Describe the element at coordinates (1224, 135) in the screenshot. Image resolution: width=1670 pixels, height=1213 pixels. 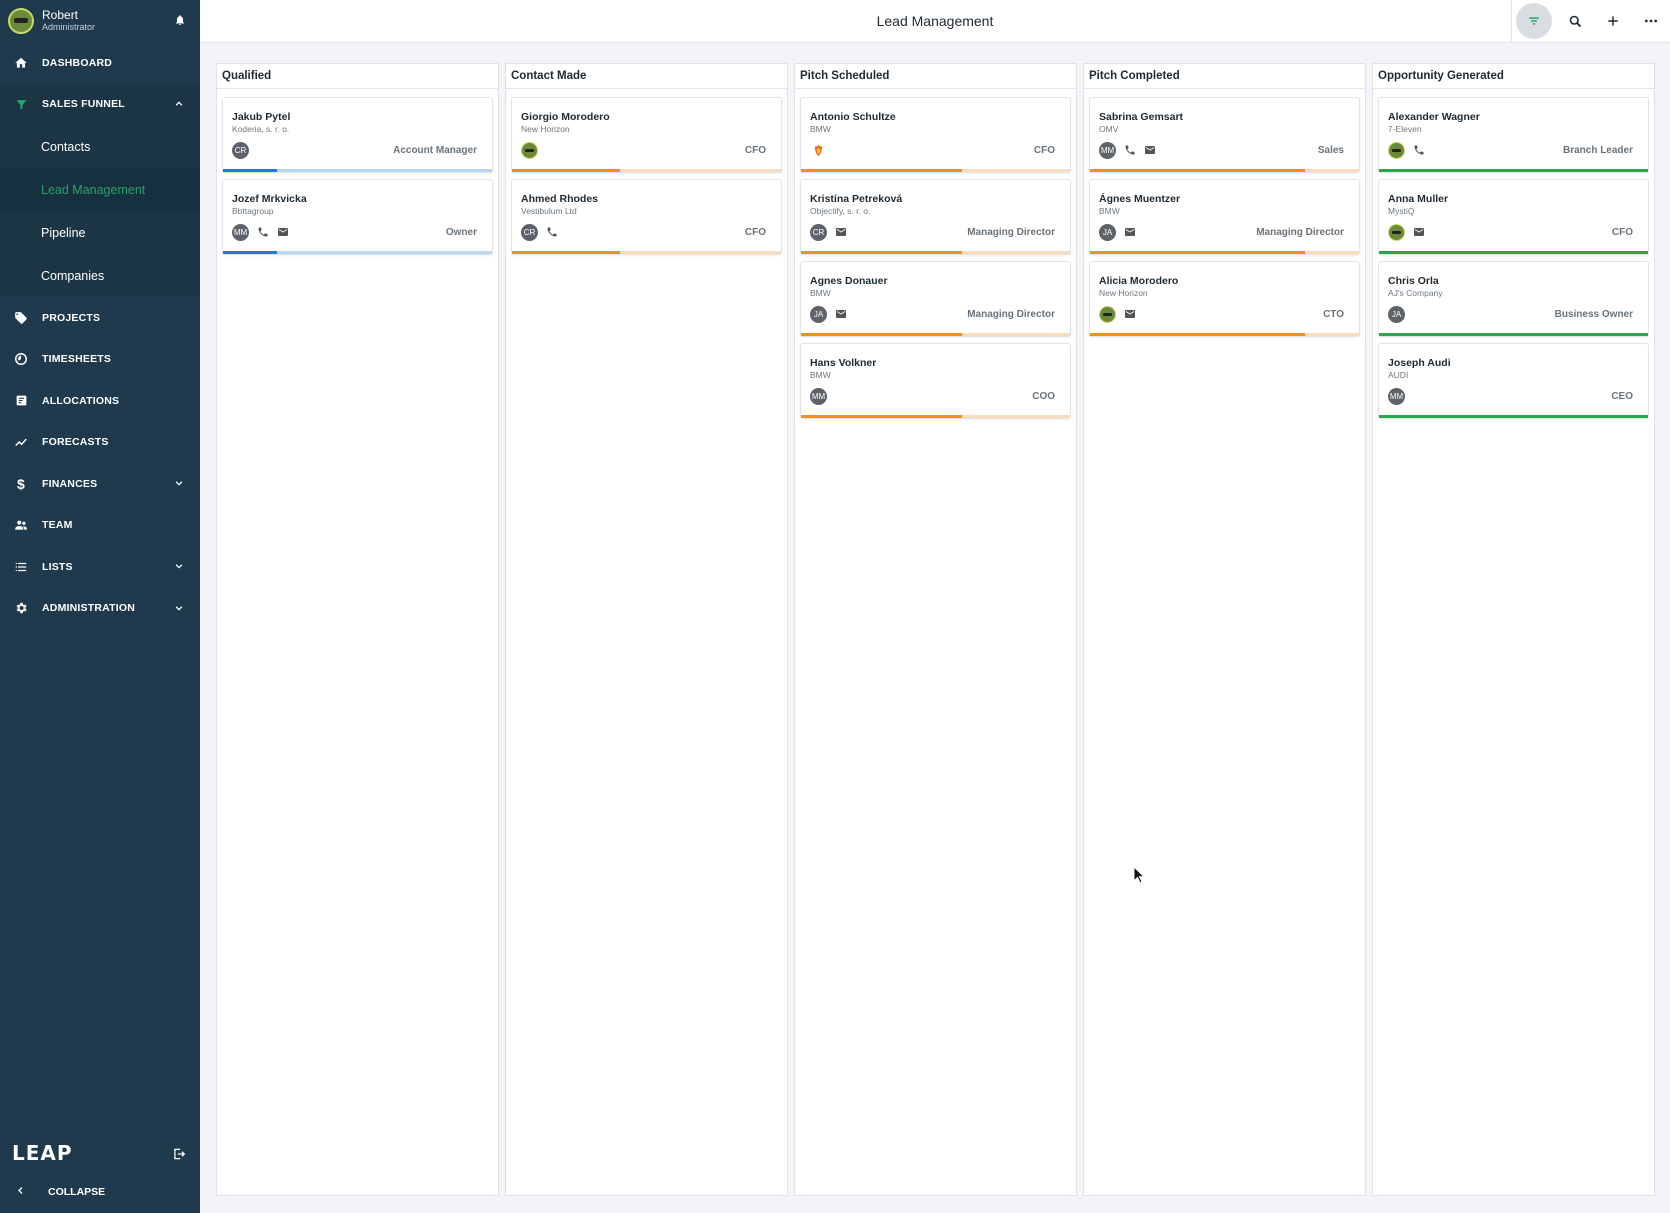
I see `lead-card: Sabrina Gemsart OMV MM Sales` at that location.